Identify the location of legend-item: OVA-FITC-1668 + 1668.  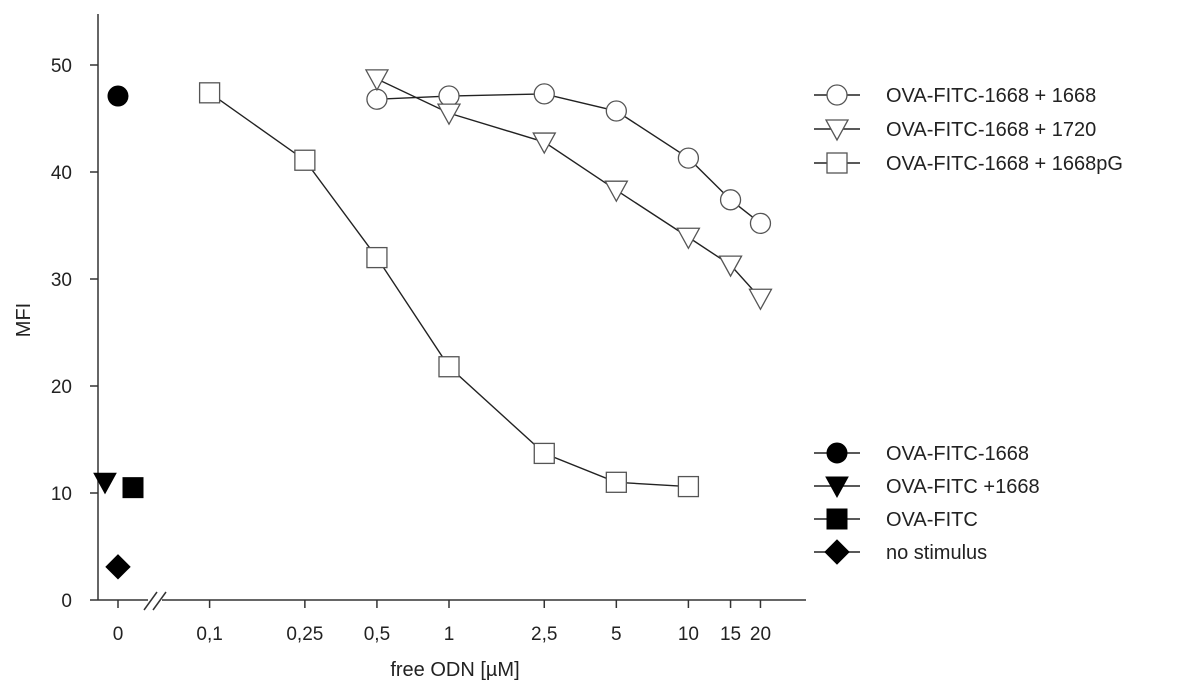
(955, 95).